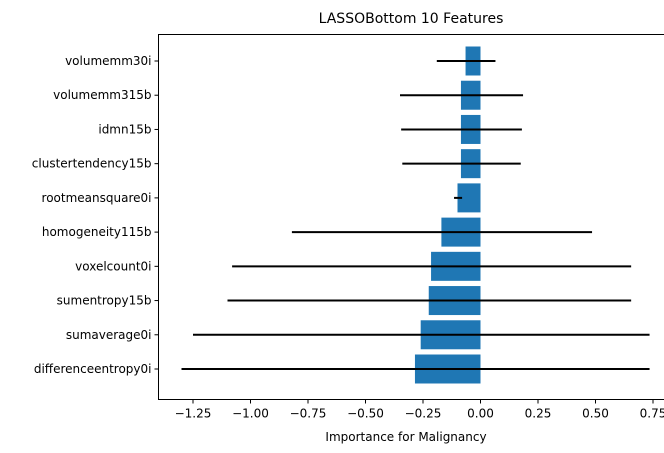  I want to click on bar-rootmeansquare0i, so click(469, 198).